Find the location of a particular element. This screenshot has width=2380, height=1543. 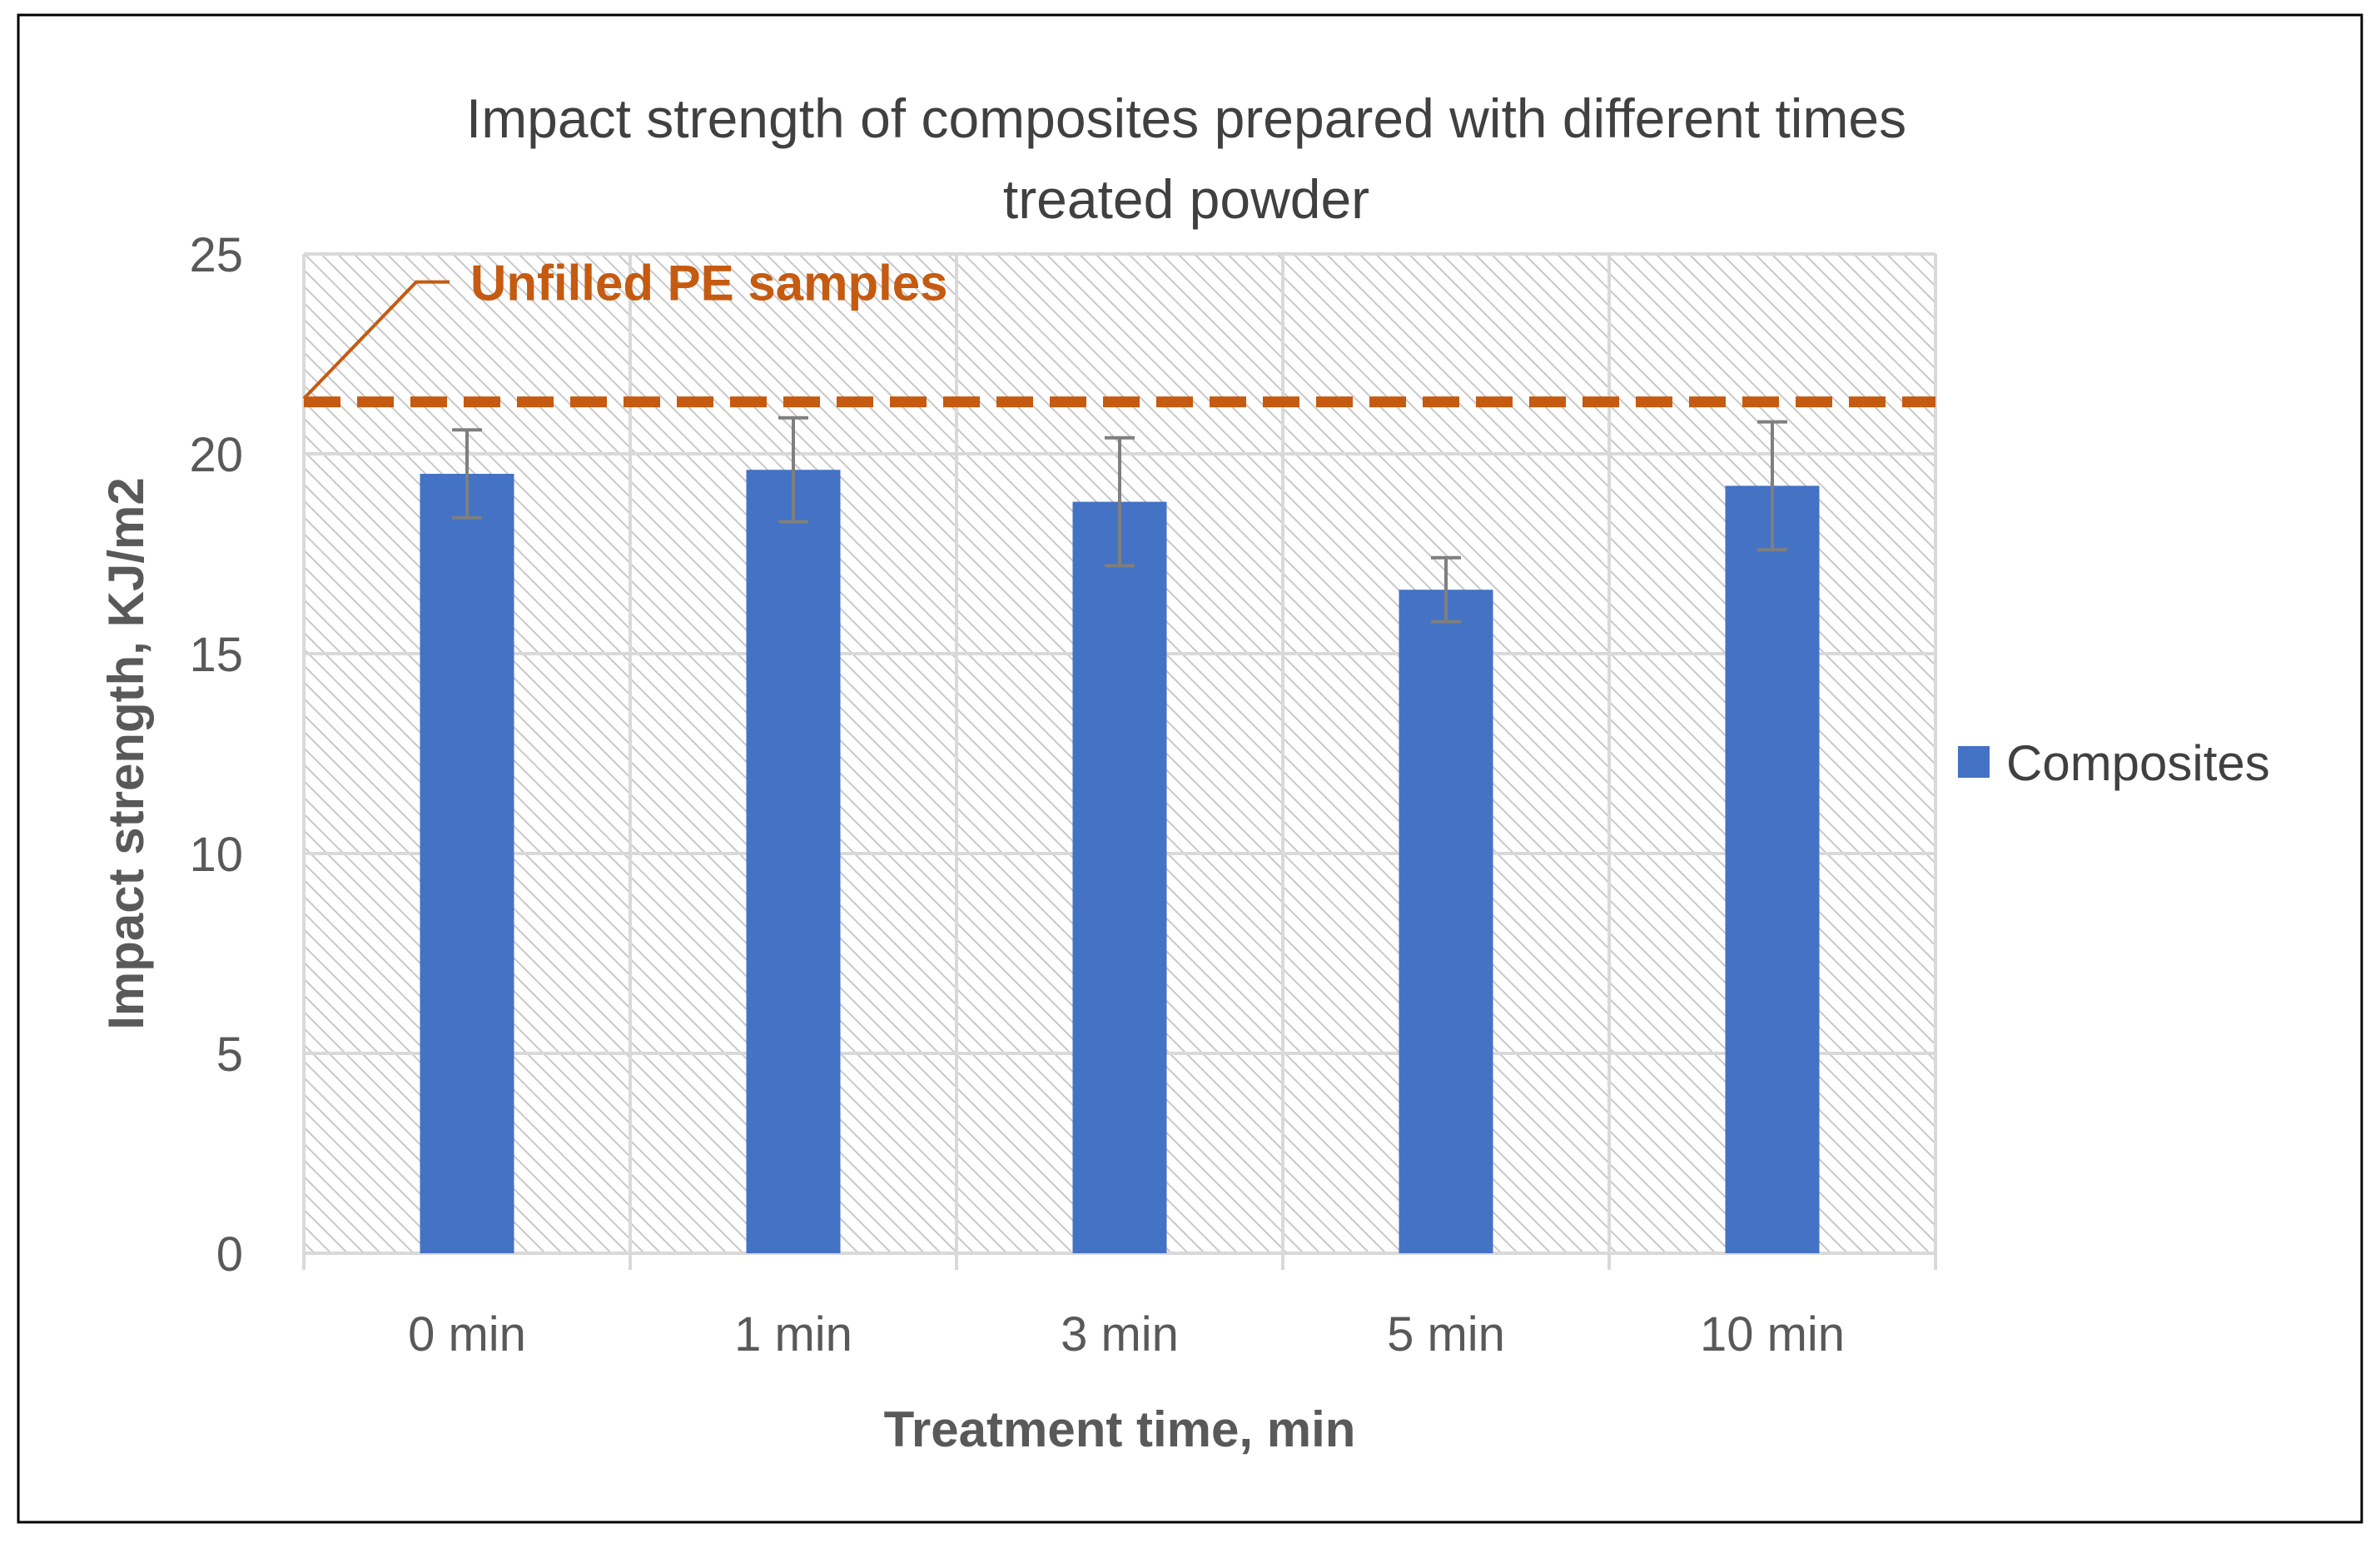

bar-5-min is located at coordinates (1446, 922).